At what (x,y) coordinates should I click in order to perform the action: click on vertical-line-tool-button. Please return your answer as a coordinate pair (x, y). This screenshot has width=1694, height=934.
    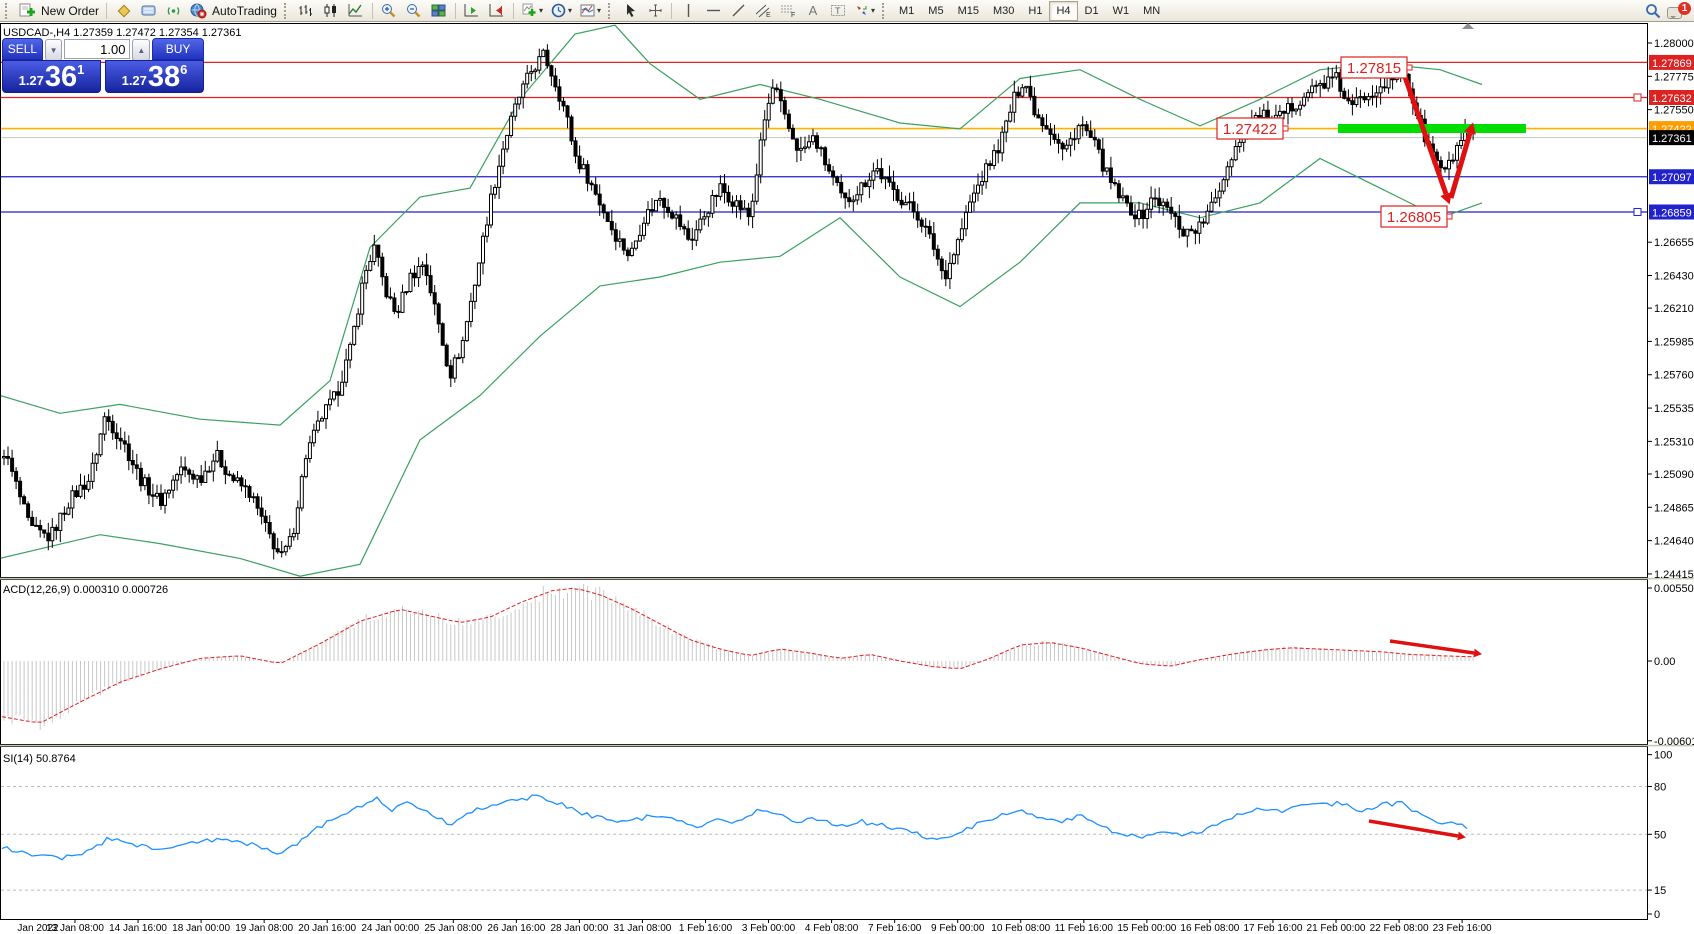
    Looking at the image, I should click on (688, 11).